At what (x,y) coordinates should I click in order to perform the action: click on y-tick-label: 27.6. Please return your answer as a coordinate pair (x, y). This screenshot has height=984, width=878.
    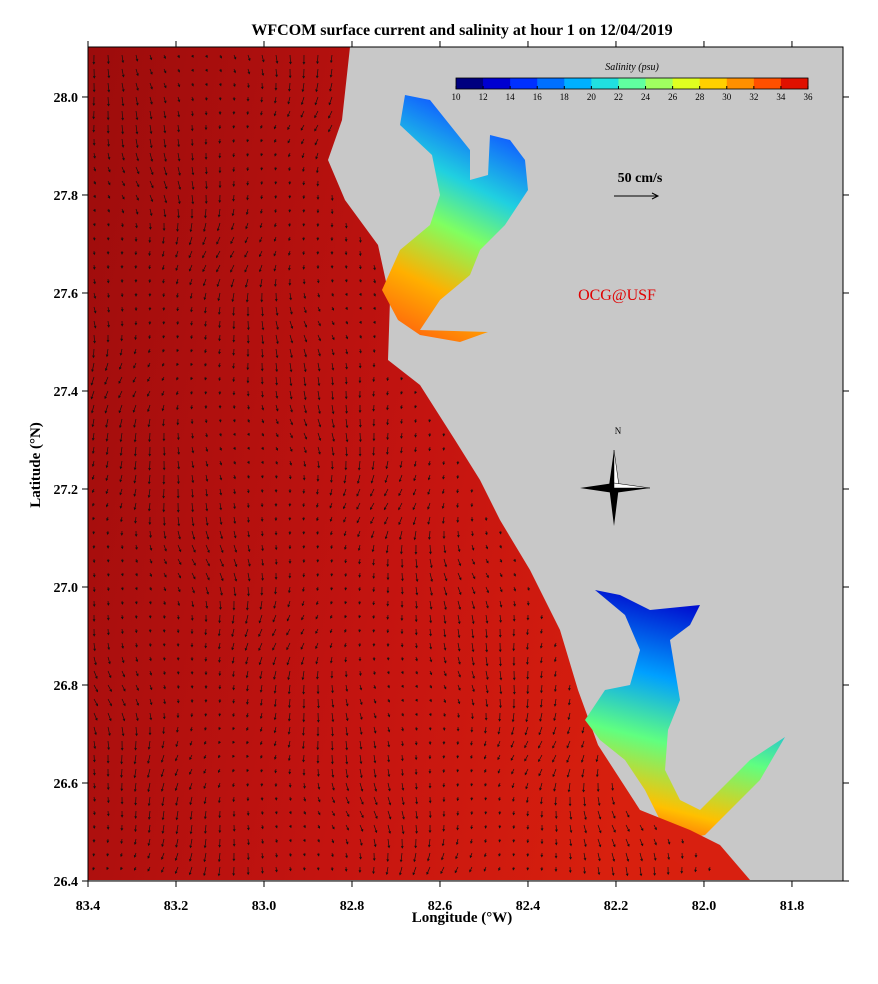
    Looking at the image, I should click on (66, 294).